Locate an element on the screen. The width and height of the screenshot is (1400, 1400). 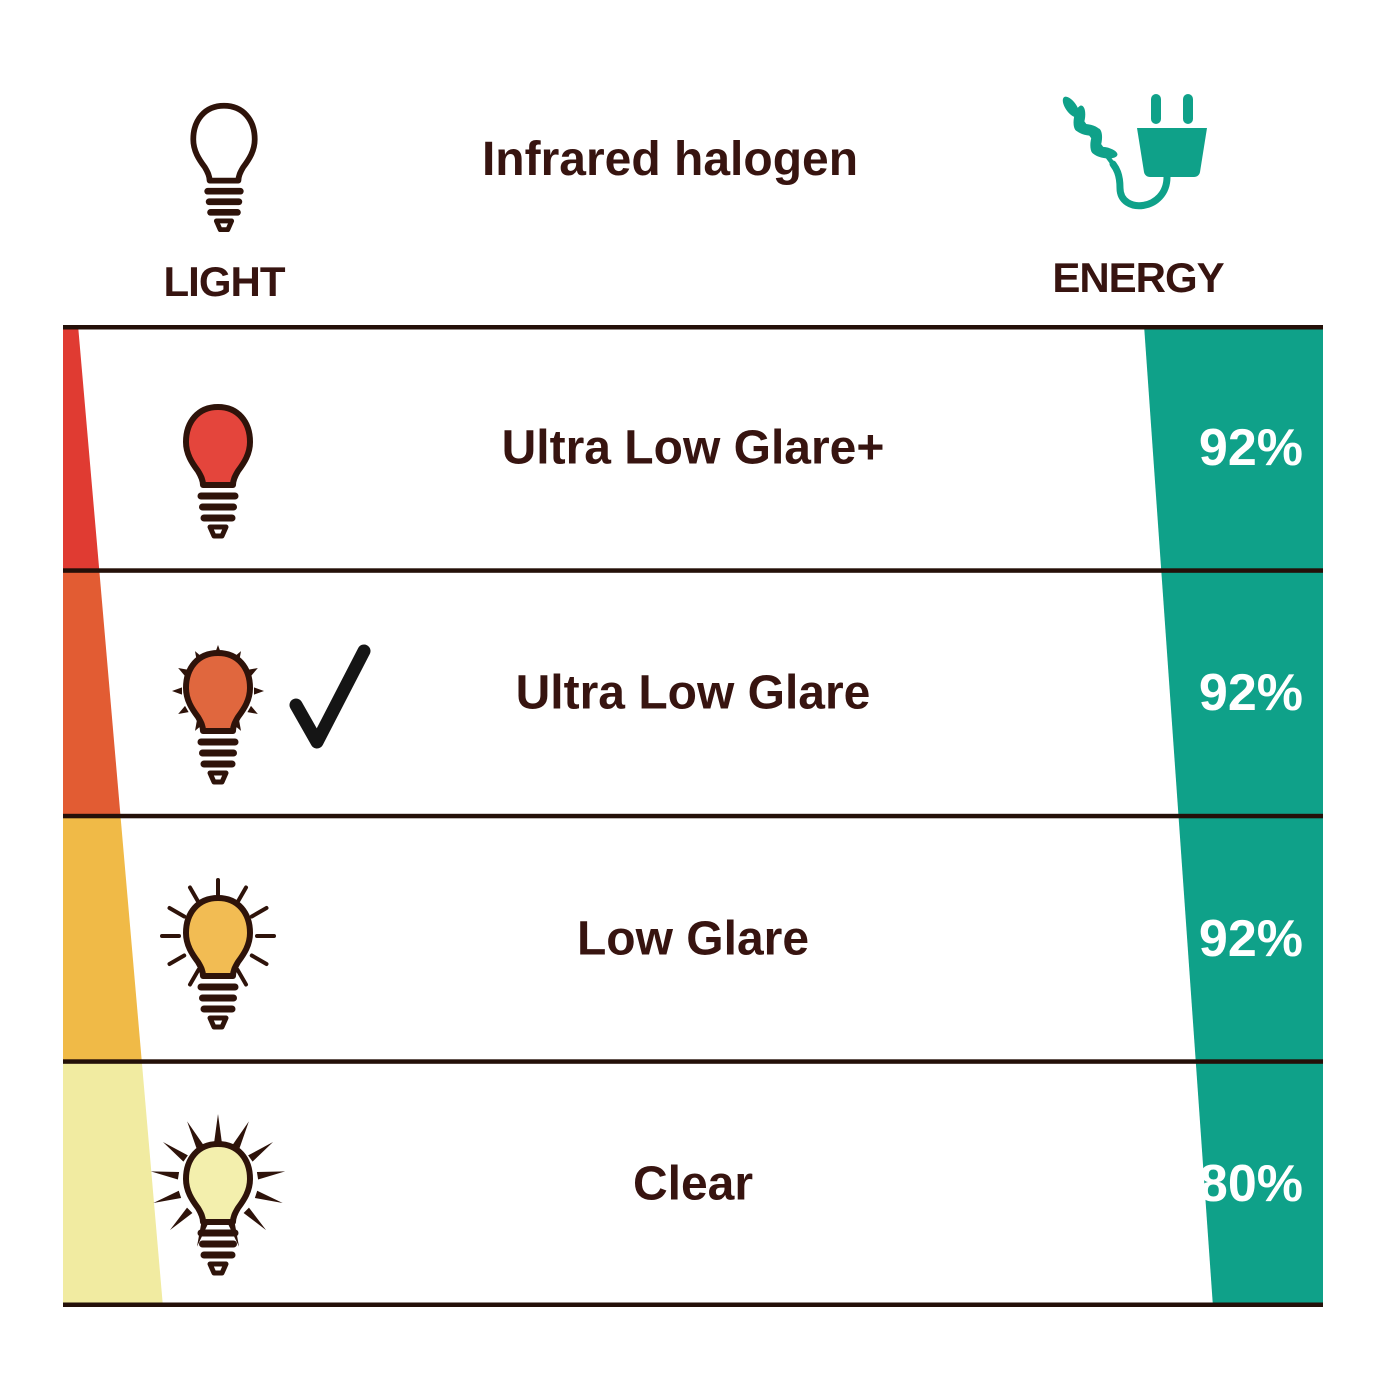
row-label: Ultra Low Glare+ is located at coordinates (693, 448).